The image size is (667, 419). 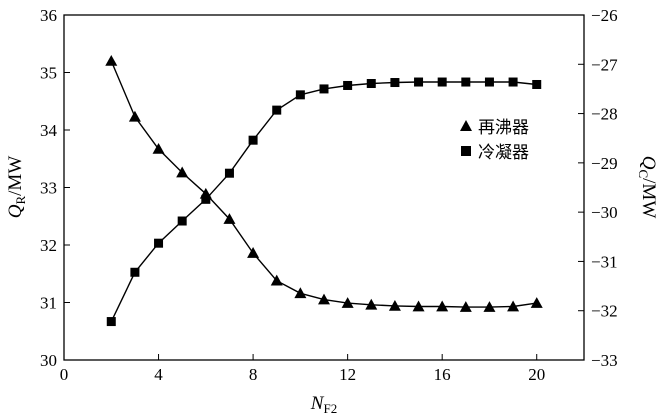 What do you see at coordinates (48, 360) in the screenshot?
I see `y-left-tick-label: 30` at bounding box center [48, 360].